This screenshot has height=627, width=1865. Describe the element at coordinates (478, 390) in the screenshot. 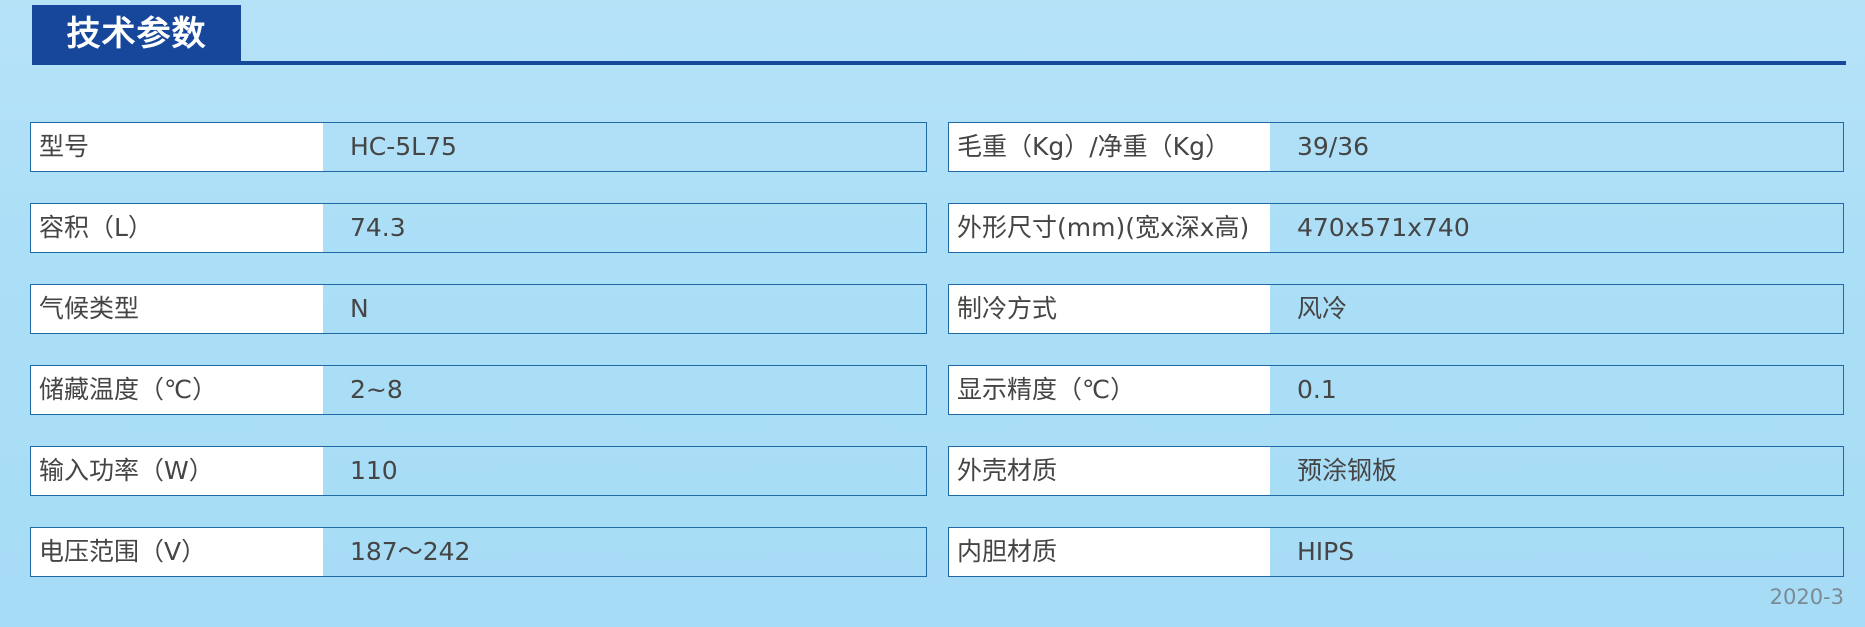

I see `spec-row: 储藏温度（℃） 2~8` at that location.